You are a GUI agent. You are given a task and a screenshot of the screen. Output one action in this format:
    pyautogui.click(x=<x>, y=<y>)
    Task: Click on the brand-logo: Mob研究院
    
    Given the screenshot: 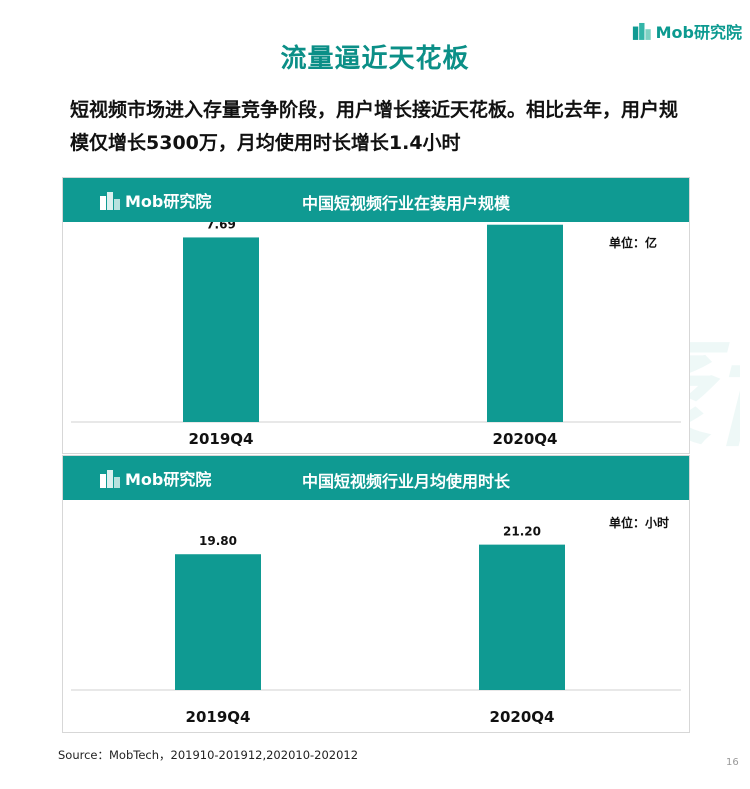 What is the action you would take?
    pyautogui.click(x=687, y=31)
    